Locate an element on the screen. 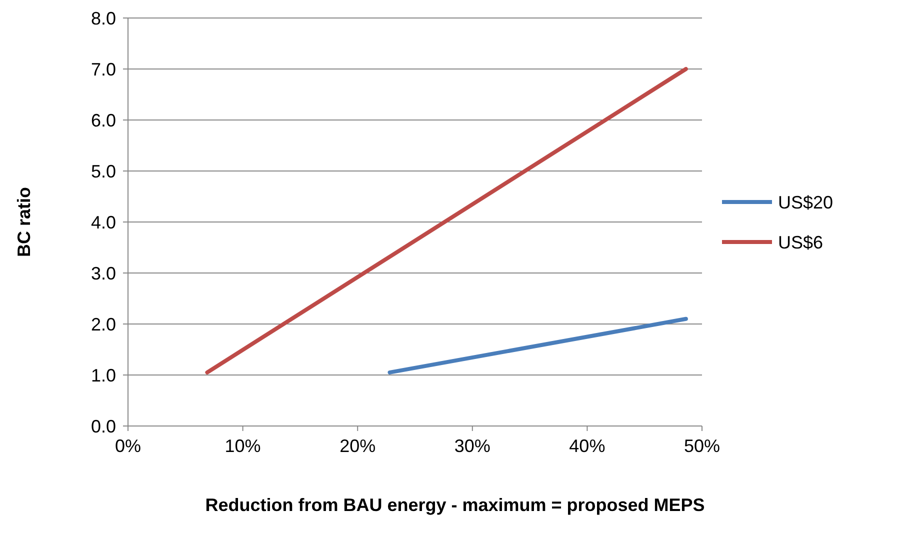 This screenshot has width=911, height=539. y-tick-label: 7.0 is located at coordinates (103, 69).